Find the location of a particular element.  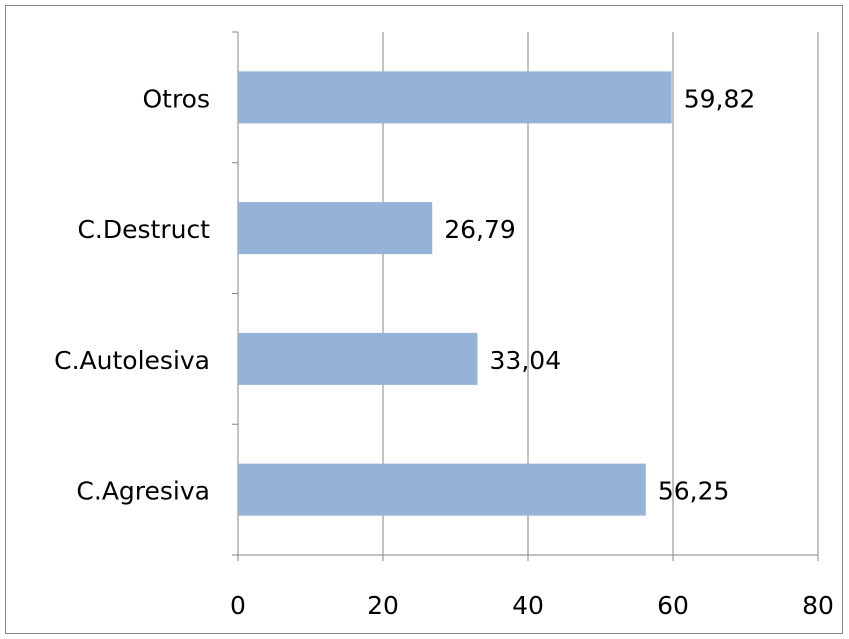

value-label: 33,04 is located at coordinates (526, 360).